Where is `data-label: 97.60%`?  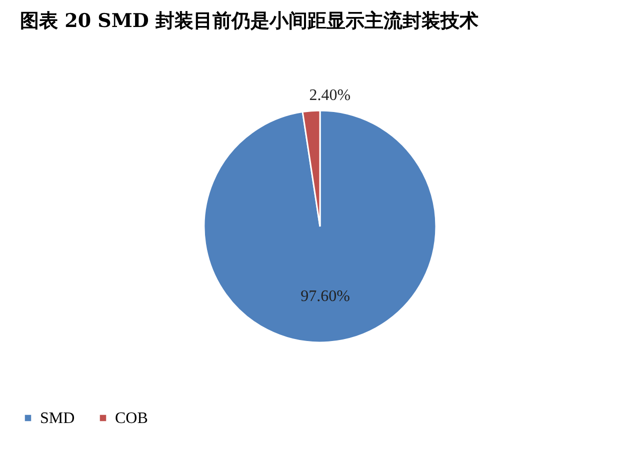
data-label: 97.60% is located at coordinates (325, 296).